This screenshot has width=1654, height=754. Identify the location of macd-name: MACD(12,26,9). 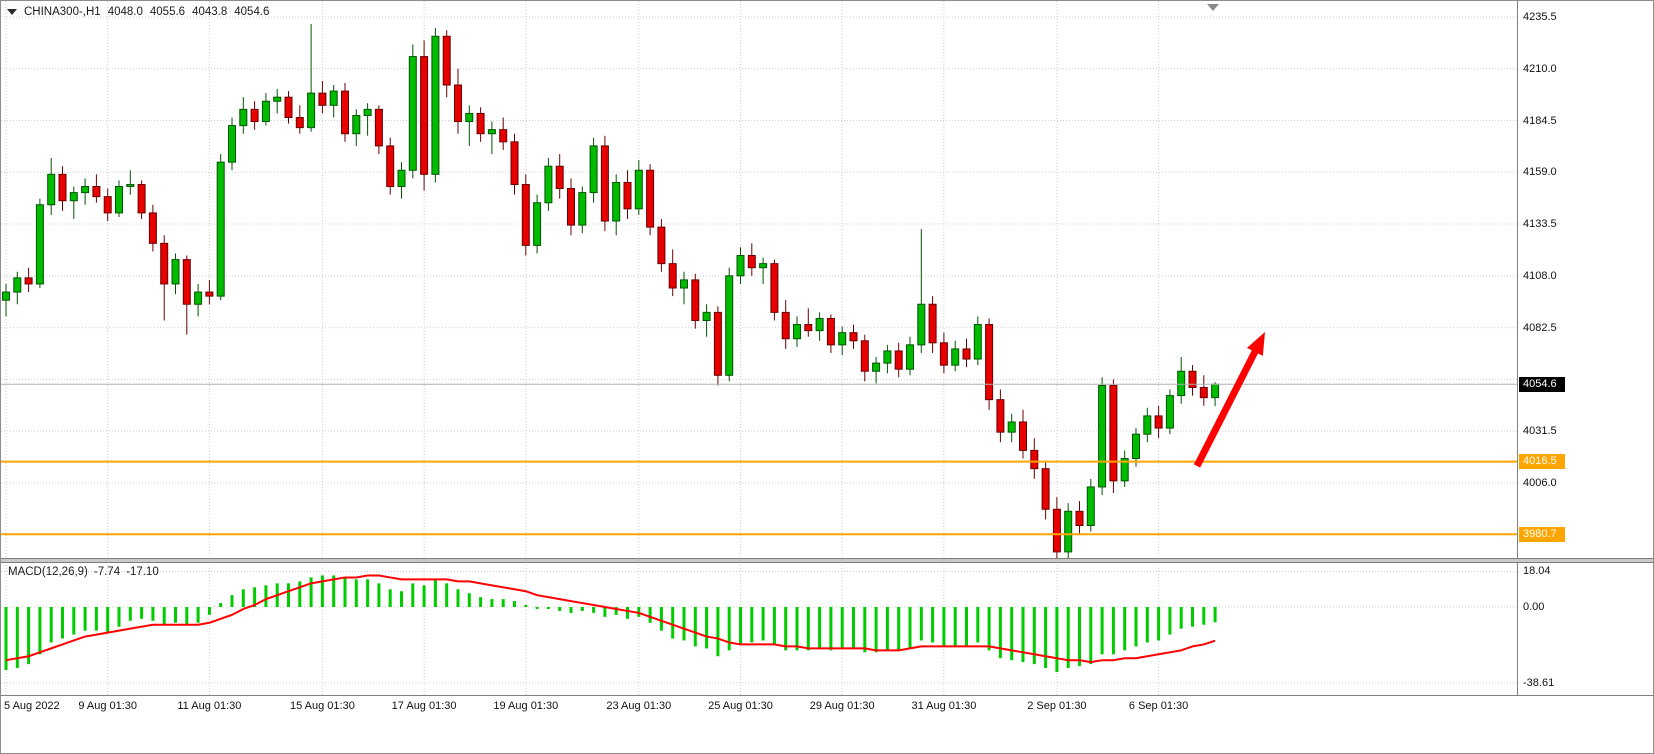
(48, 572).